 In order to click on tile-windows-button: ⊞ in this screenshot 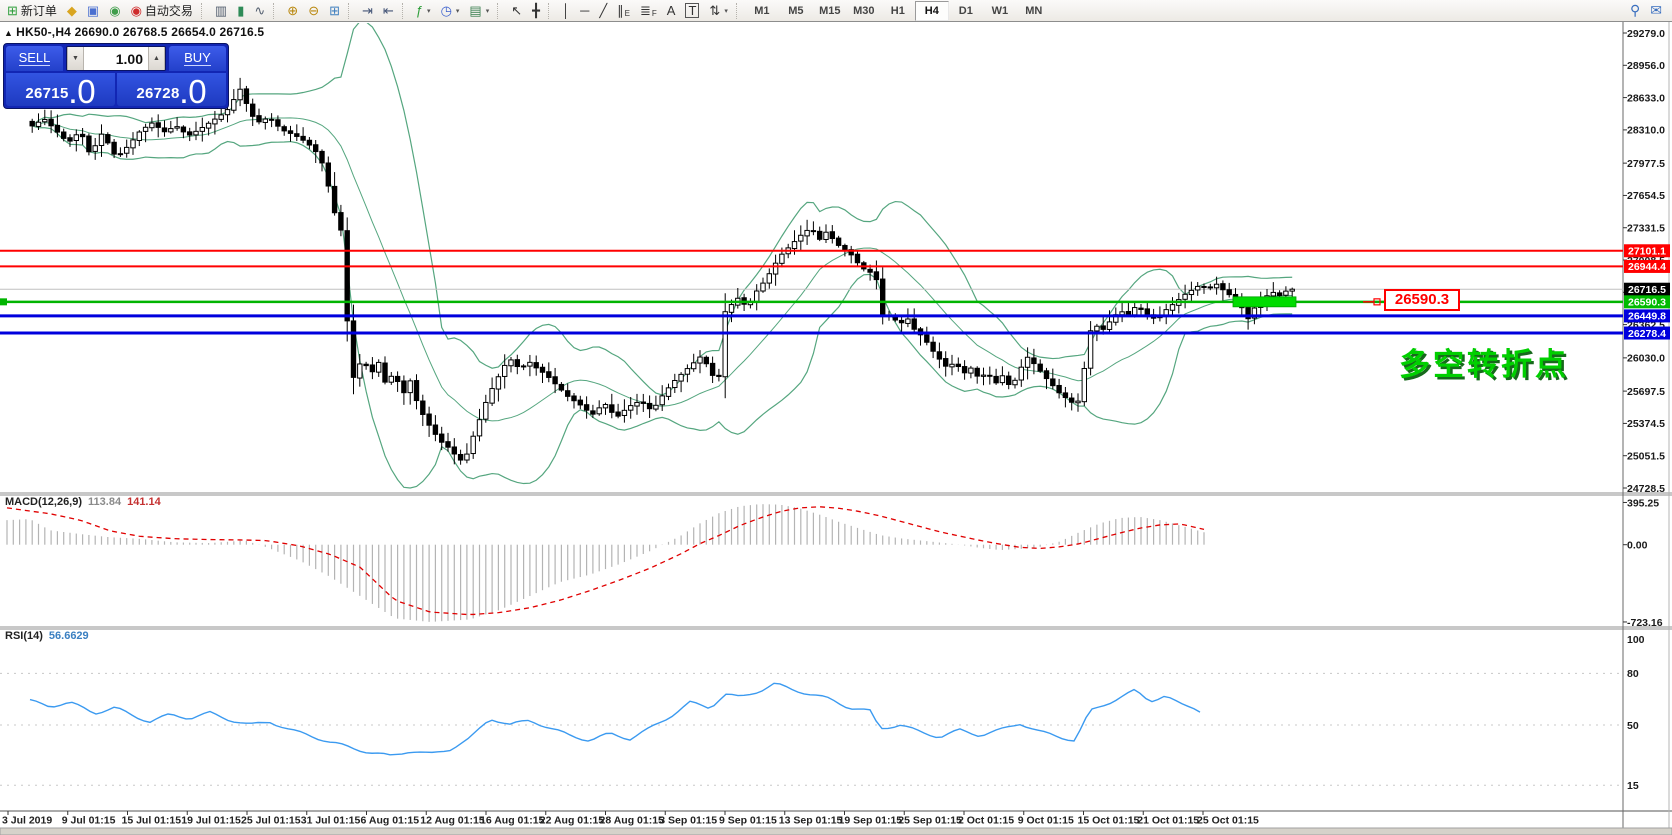, I will do `click(334, 11)`.